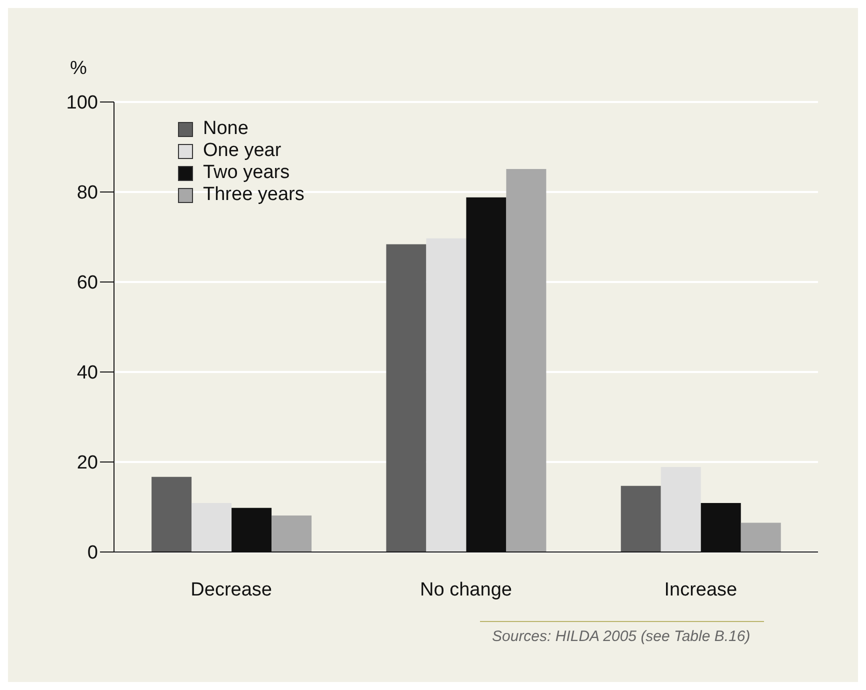 The width and height of the screenshot is (866, 690). I want to click on x-tick-label: No change, so click(466, 589).